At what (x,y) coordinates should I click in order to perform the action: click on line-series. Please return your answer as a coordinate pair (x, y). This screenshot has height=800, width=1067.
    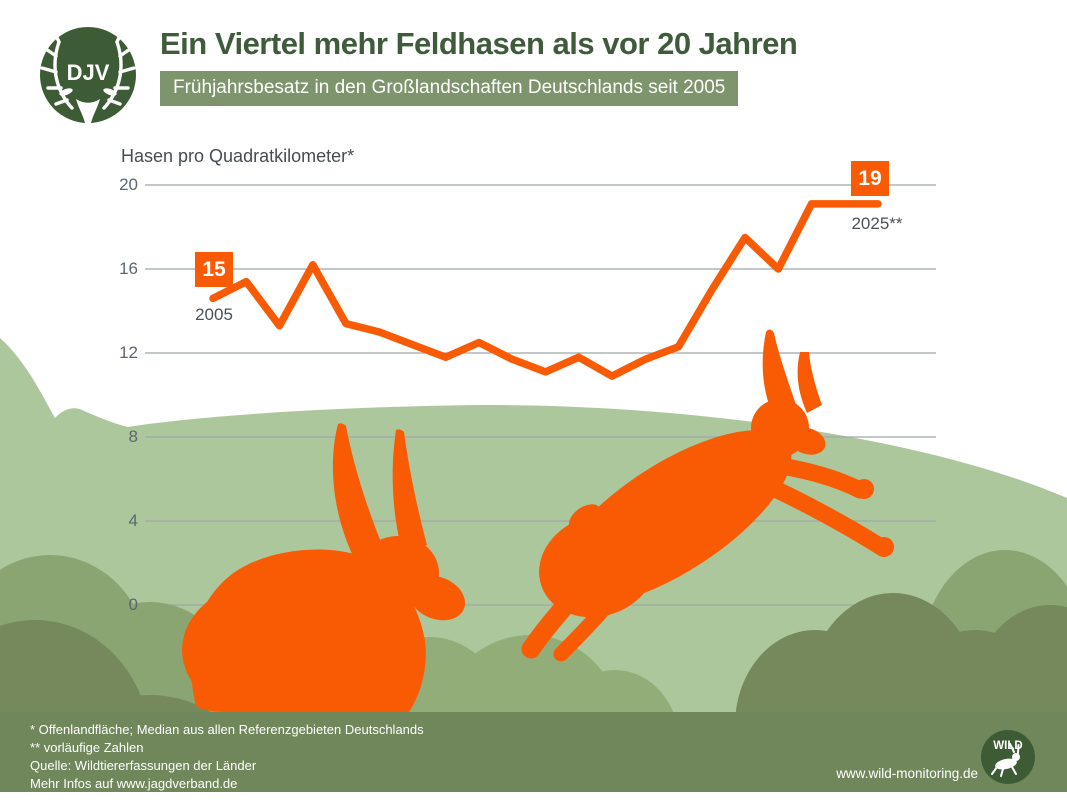
    Looking at the image, I should click on (545, 290).